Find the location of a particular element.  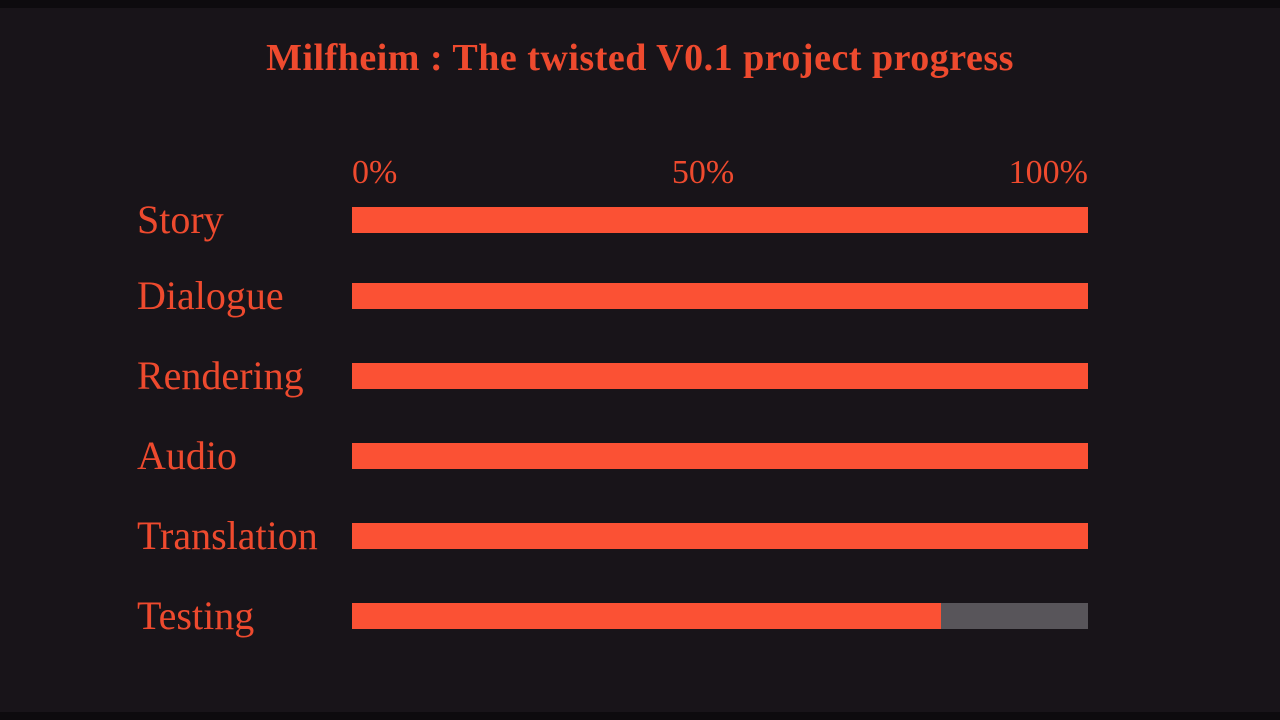

task-label: Dialogue is located at coordinates (210, 295).